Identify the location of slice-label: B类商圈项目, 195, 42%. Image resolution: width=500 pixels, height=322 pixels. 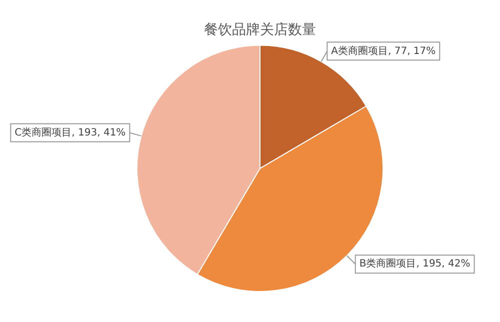
(414, 264).